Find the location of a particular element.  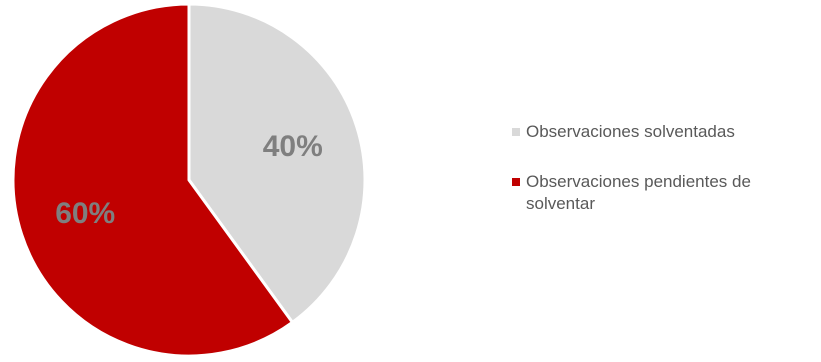

legend-item-solventadas: Observaciones solventadas is located at coordinates (662, 132).